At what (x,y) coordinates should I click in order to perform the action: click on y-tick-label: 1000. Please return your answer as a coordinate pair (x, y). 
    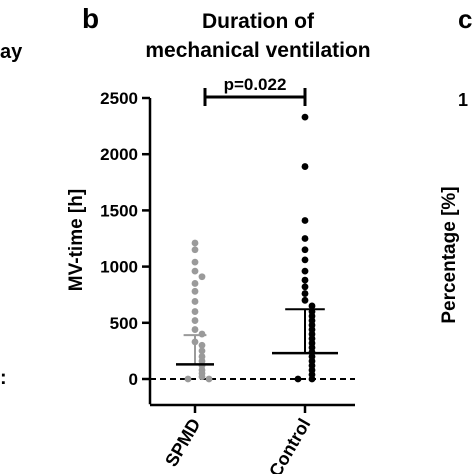
    Looking at the image, I should click on (119, 267).